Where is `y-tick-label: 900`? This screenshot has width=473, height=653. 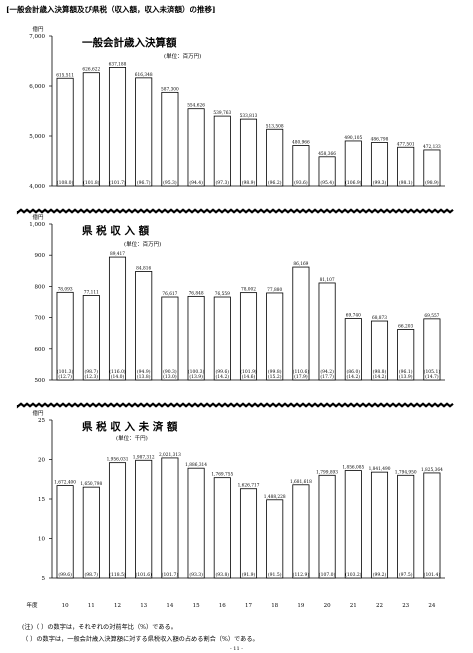
y-tick-label: 900 is located at coordinates (40, 256).